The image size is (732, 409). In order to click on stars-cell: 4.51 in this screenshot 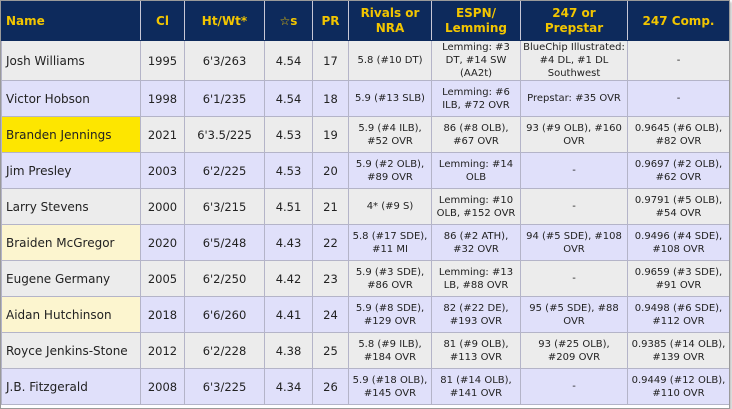, I will do `click(288, 206)`.